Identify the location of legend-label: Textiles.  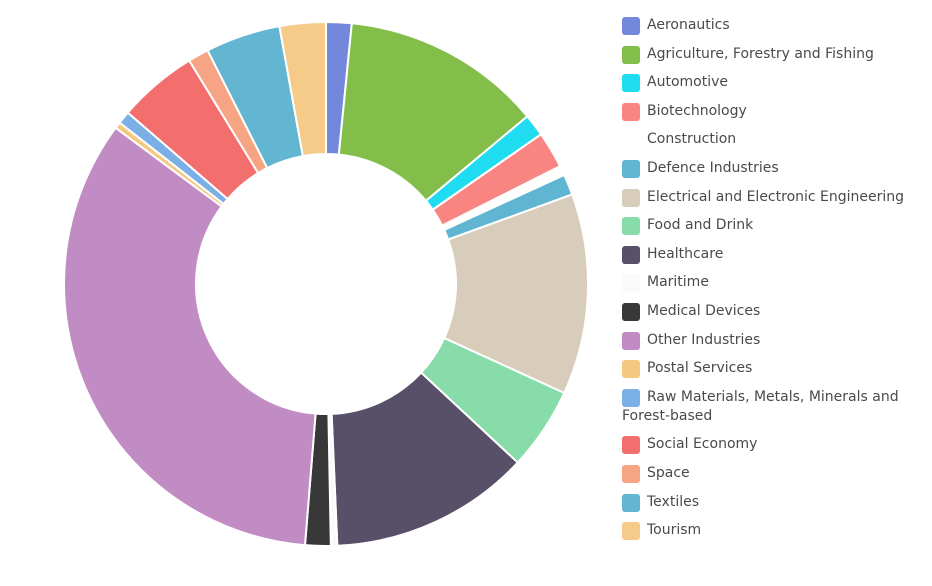
(673, 501).